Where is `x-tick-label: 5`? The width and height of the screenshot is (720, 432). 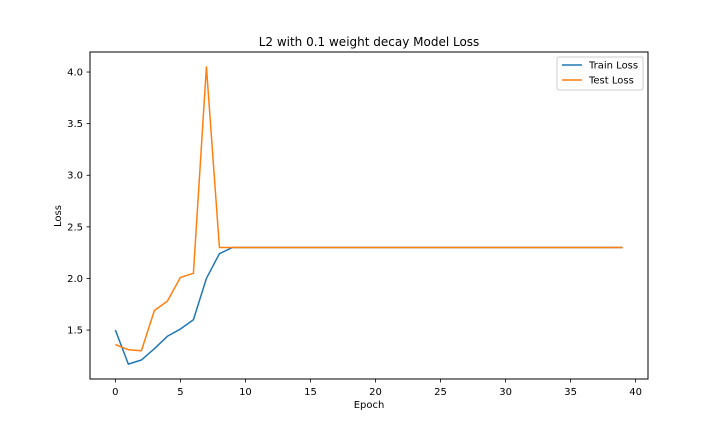
x-tick-label: 5 is located at coordinates (180, 392).